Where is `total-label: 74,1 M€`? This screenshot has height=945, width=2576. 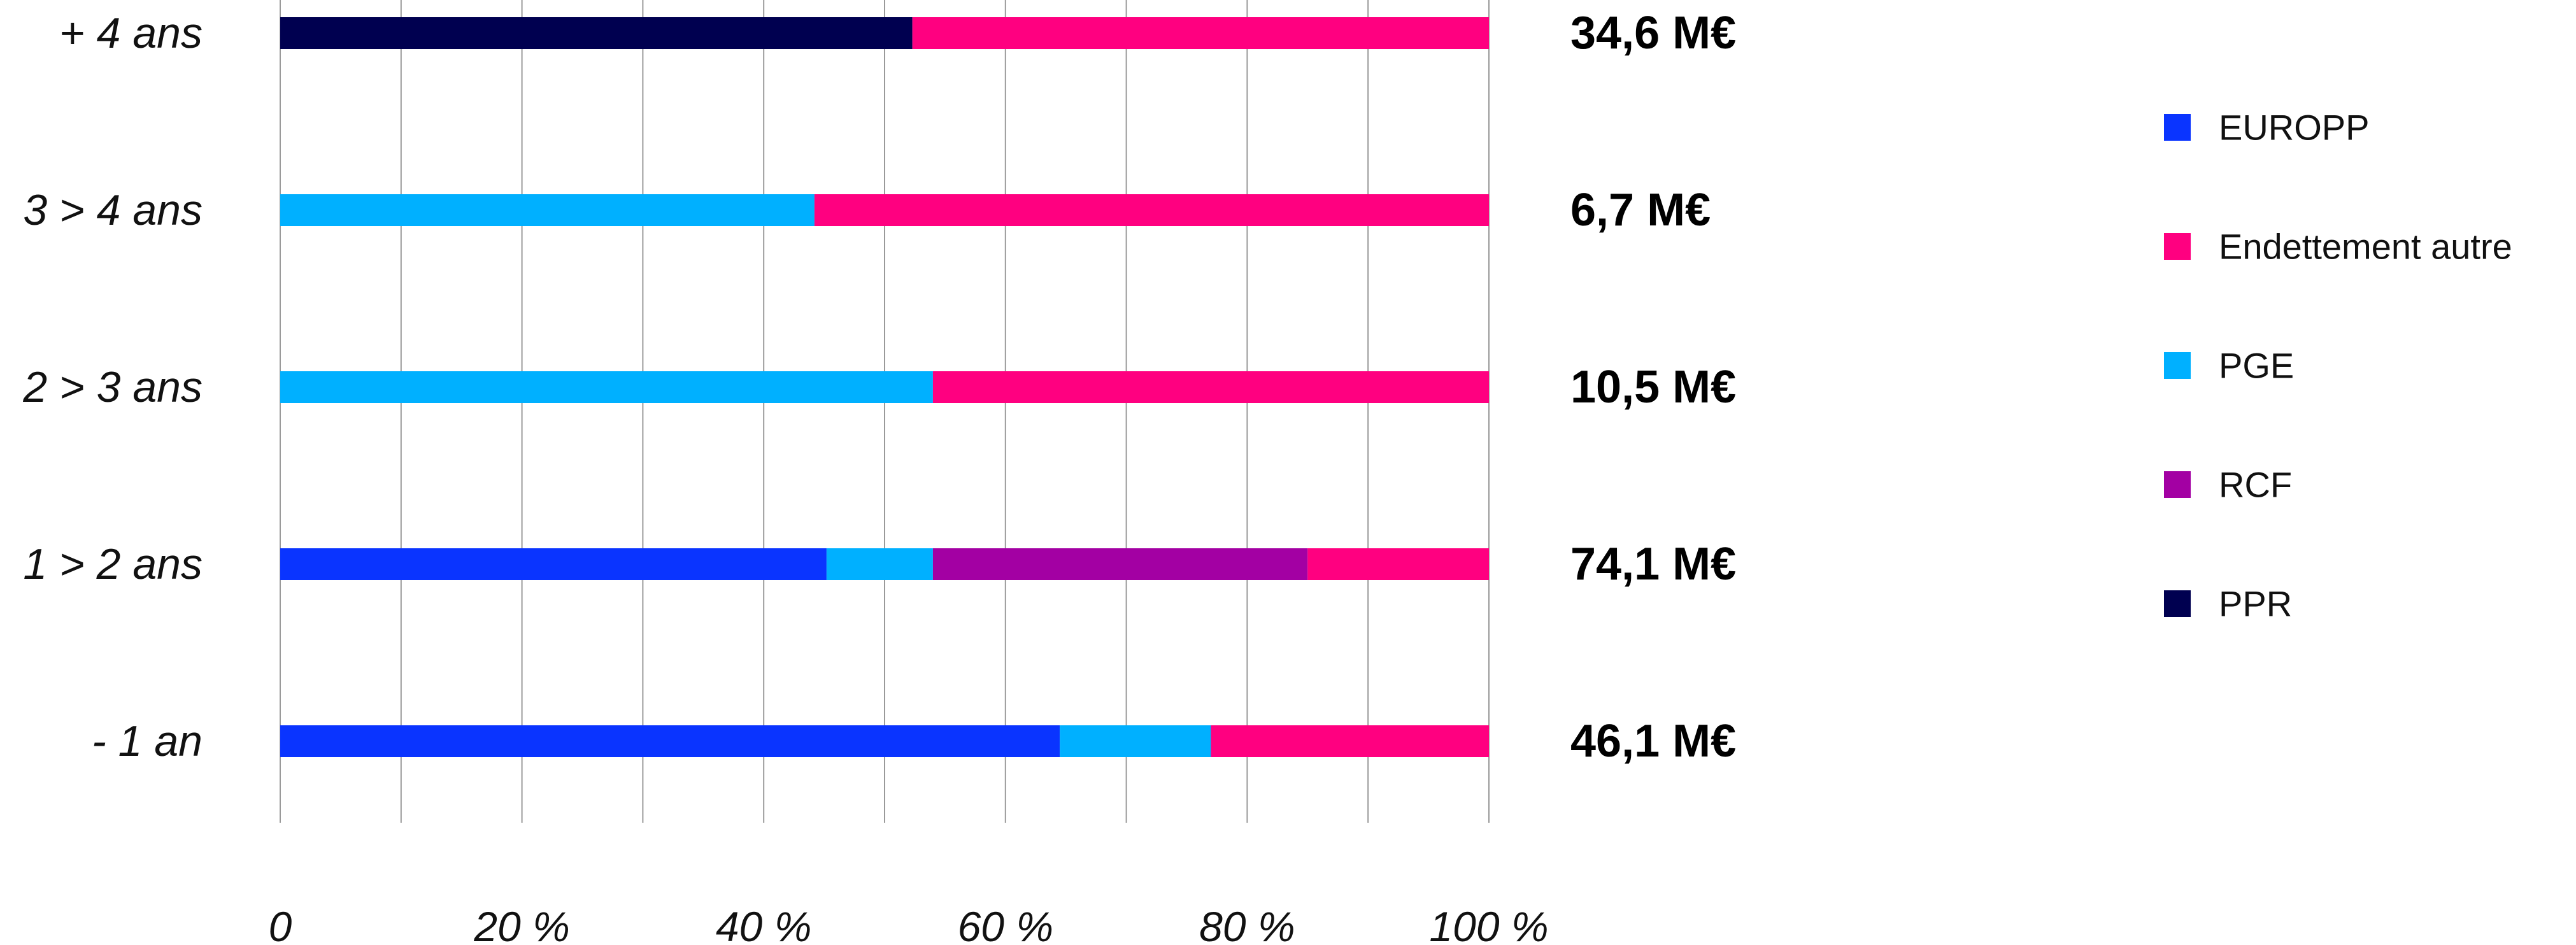
total-label: 74,1 M€ is located at coordinates (1653, 564).